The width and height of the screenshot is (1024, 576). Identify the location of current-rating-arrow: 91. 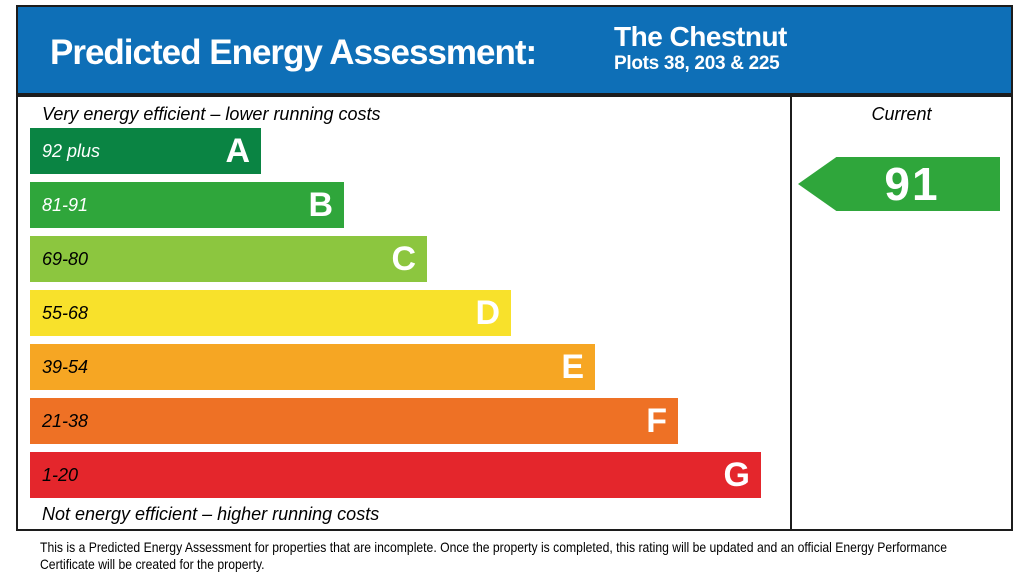
(899, 184).